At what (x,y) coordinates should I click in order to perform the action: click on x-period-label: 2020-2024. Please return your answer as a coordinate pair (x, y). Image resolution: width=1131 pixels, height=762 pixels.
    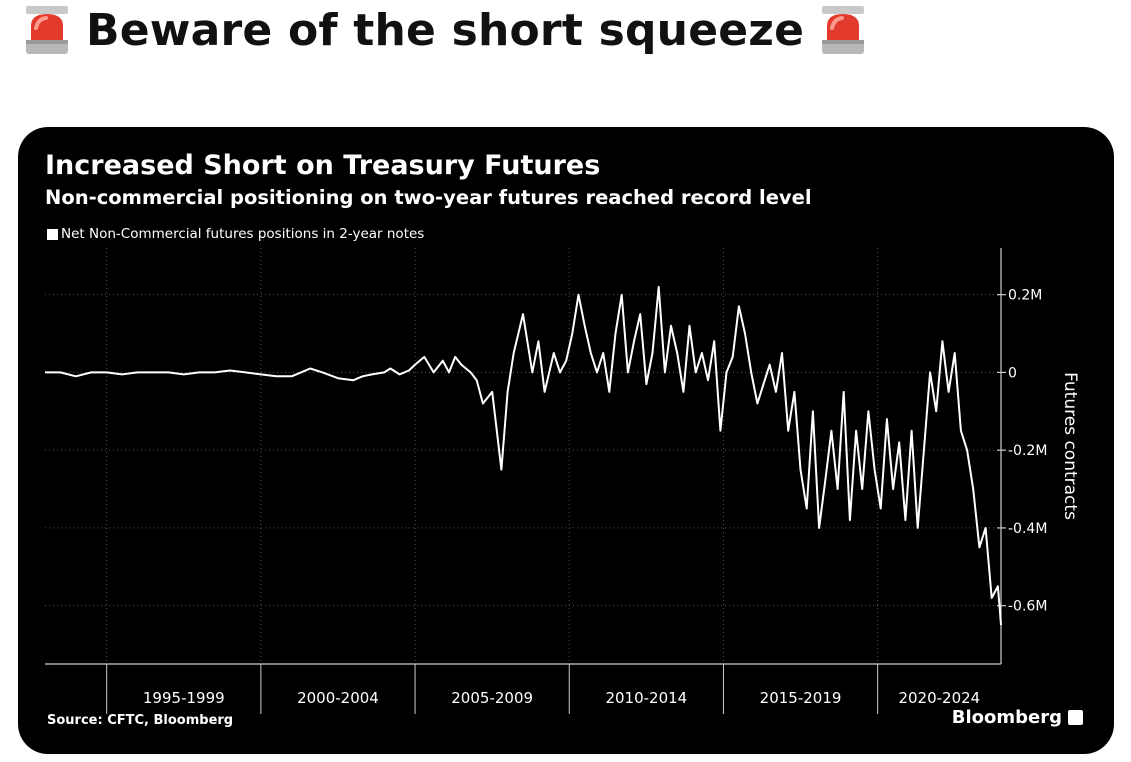
    Looking at the image, I should click on (939, 698).